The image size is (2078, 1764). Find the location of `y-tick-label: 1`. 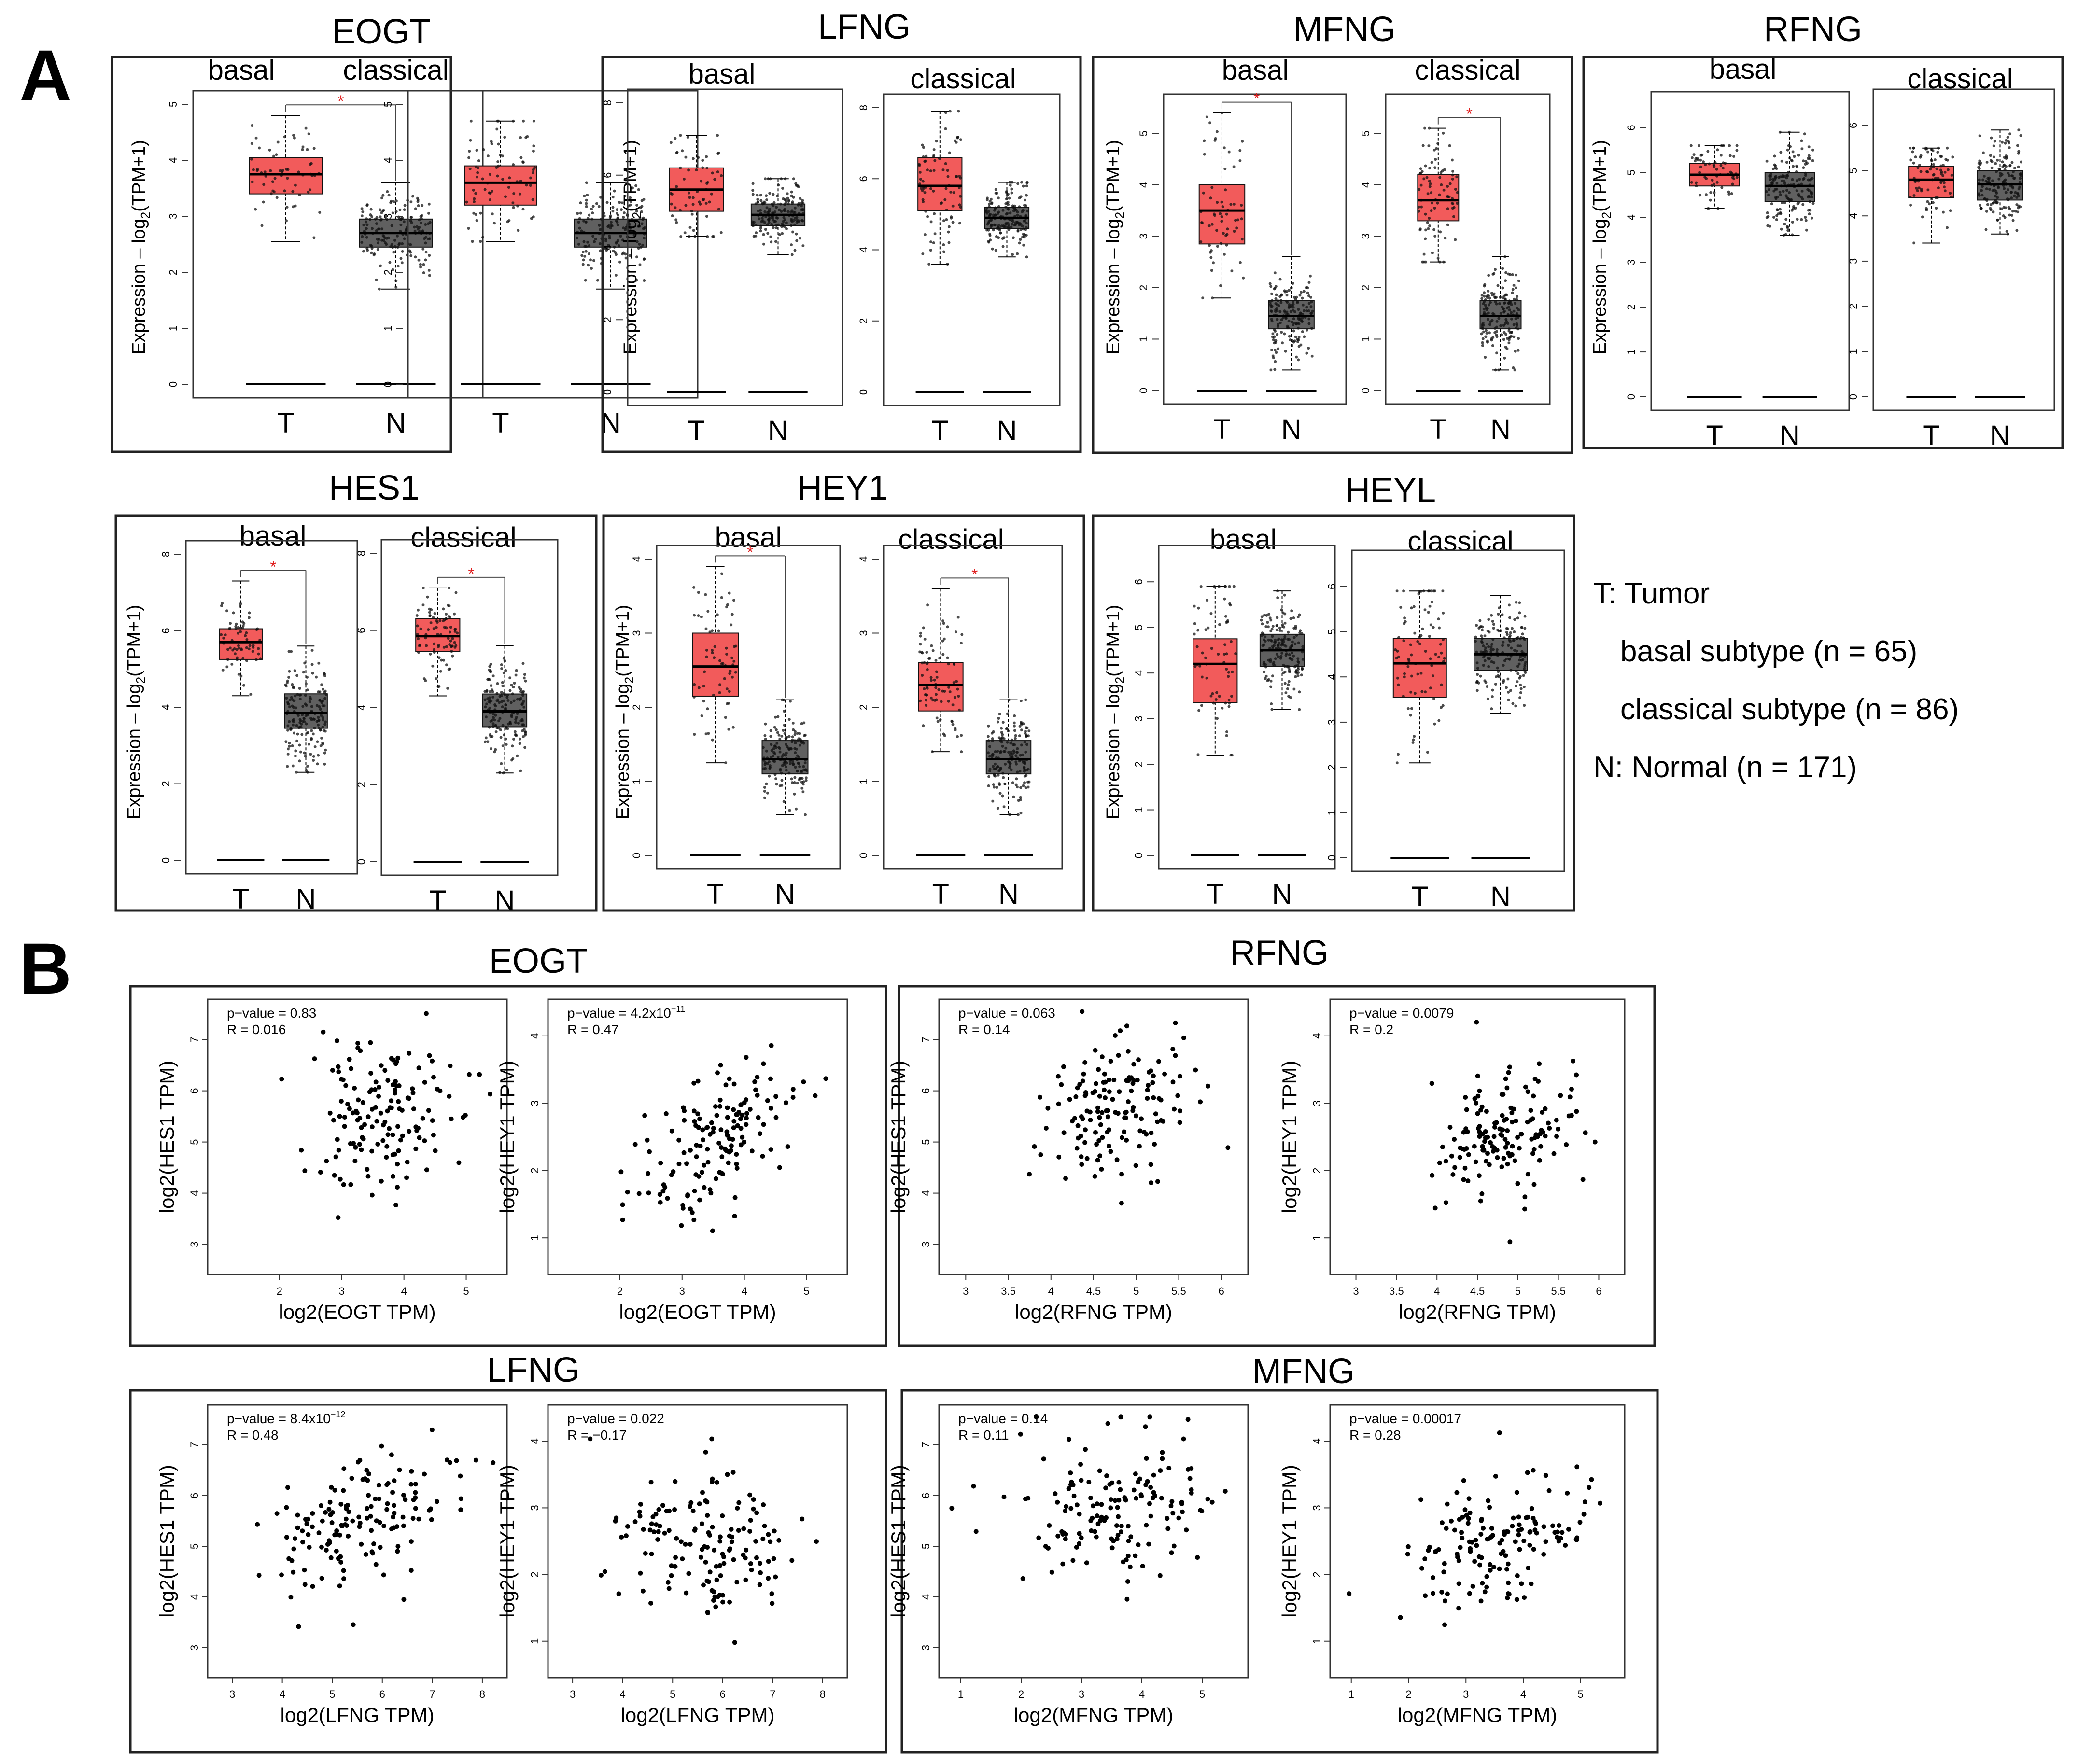

y-tick-label: 1 is located at coordinates (1143, 339).